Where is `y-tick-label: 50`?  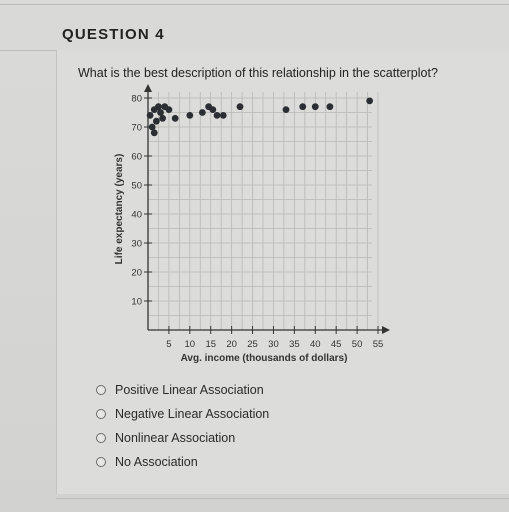 y-tick-label: 50 is located at coordinates (136, 186).